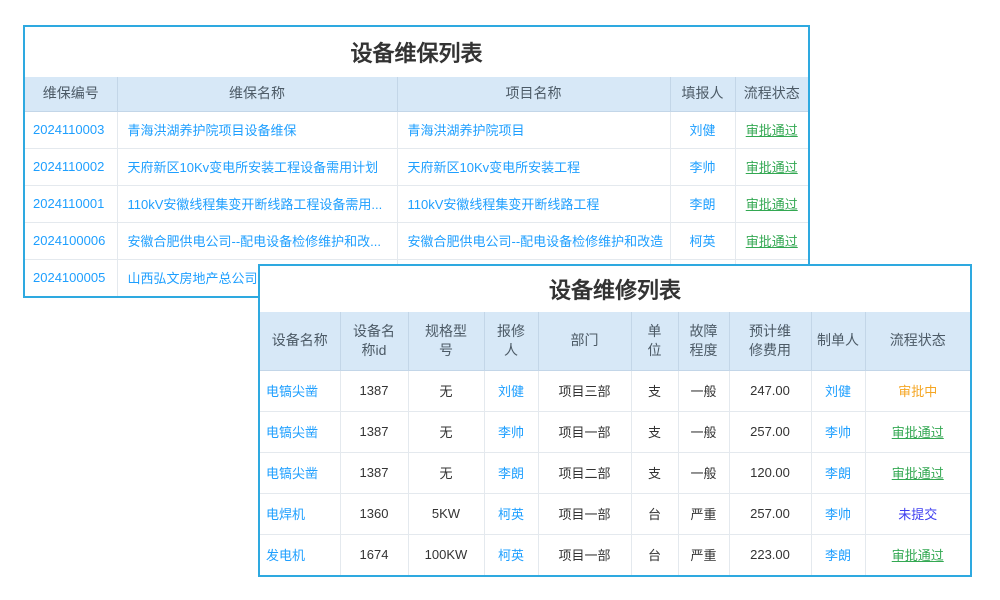 This screenshot has width=1000, height=600. I want to click on cell-device-name: 电焊机, so click(300, 514).